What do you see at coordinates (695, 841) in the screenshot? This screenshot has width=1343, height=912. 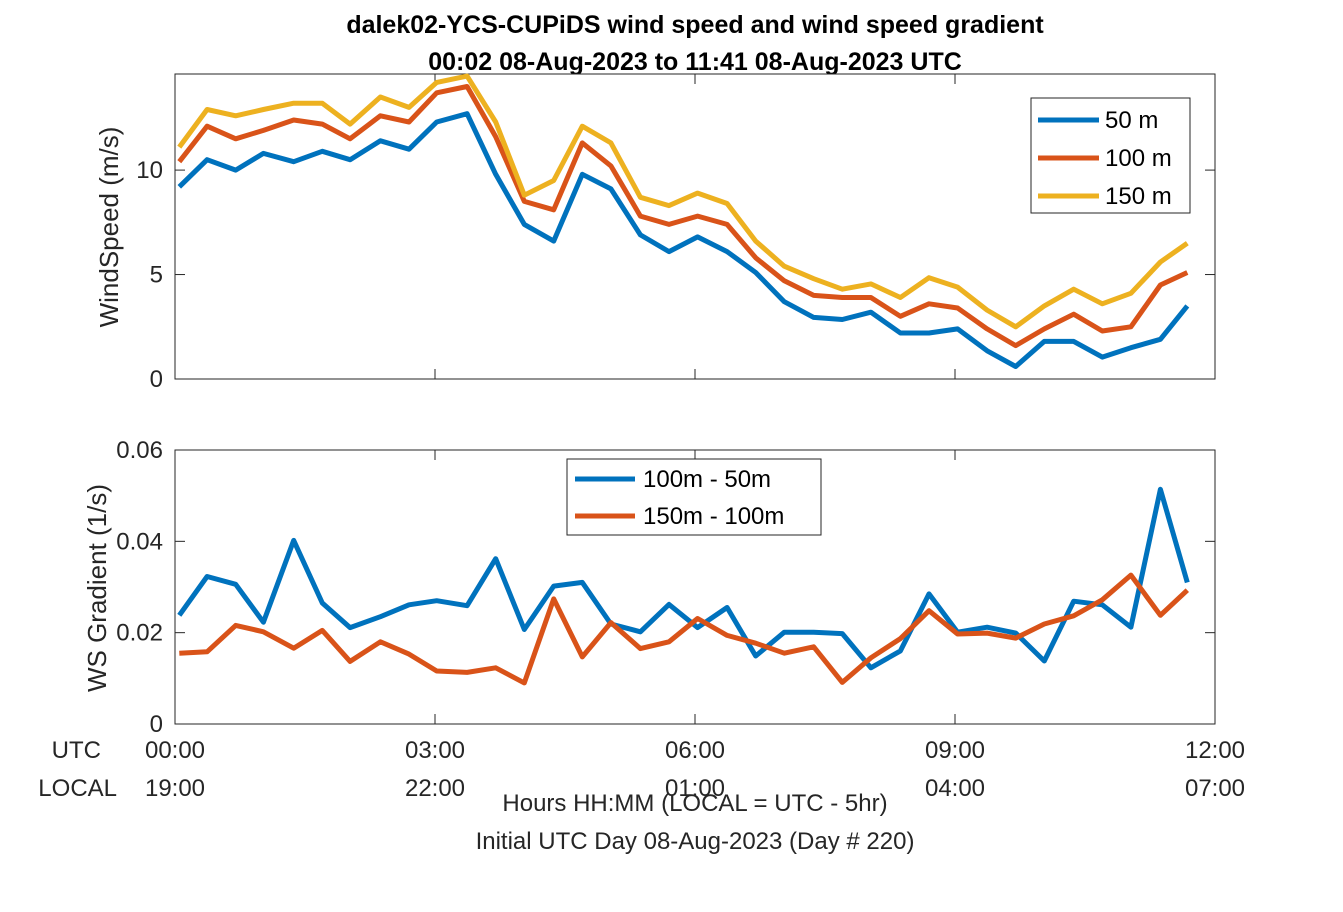 I see `x-axis-label-line2: Initial UTC Day 08-Aug-2023 (Day # 220)` at bounding box center [695, 841].